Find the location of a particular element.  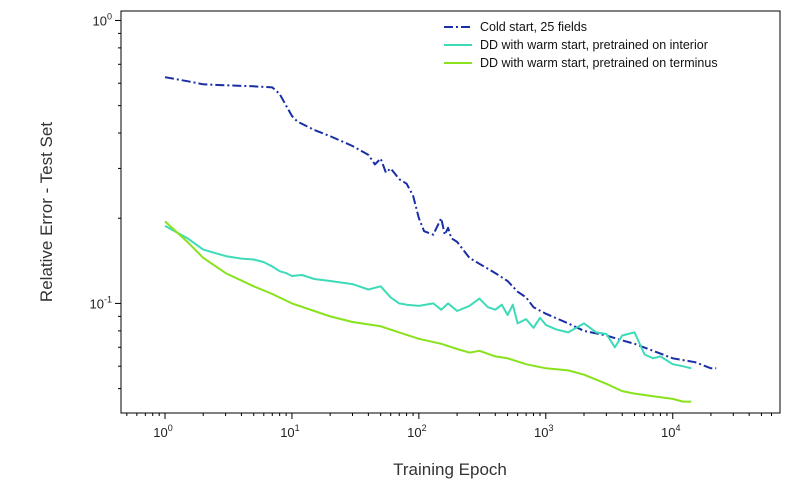

y-tick-labels: 10⁰ 10⁻¹ is located at coordinates (101, 161).